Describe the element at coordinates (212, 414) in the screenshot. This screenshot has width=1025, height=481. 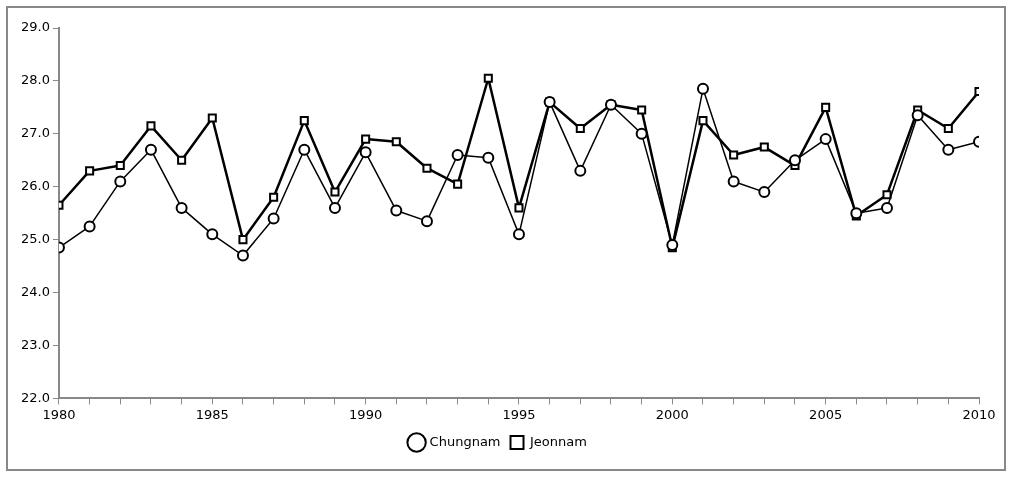
I see `x-tick-label: 1985` at that location.